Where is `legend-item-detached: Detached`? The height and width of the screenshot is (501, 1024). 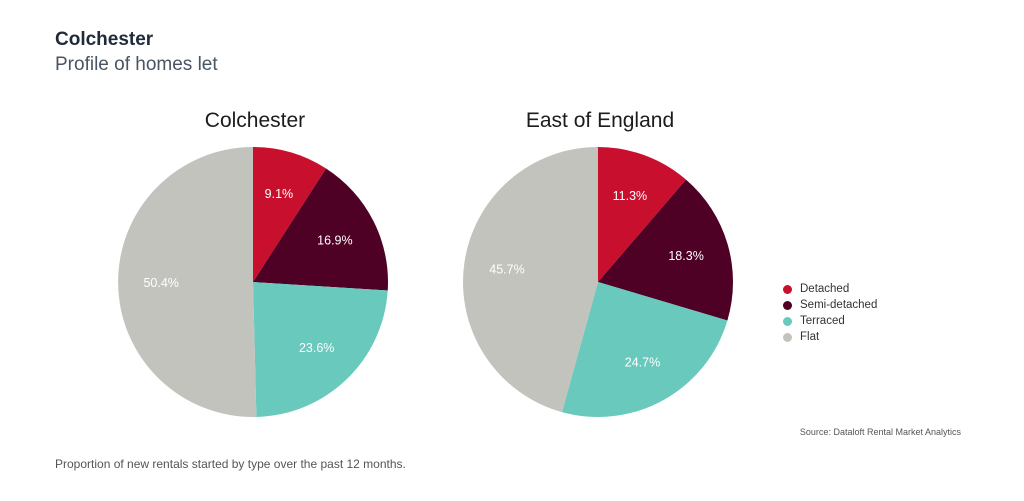
legend-item-detached: Detached is located at coordinates (830, 289).